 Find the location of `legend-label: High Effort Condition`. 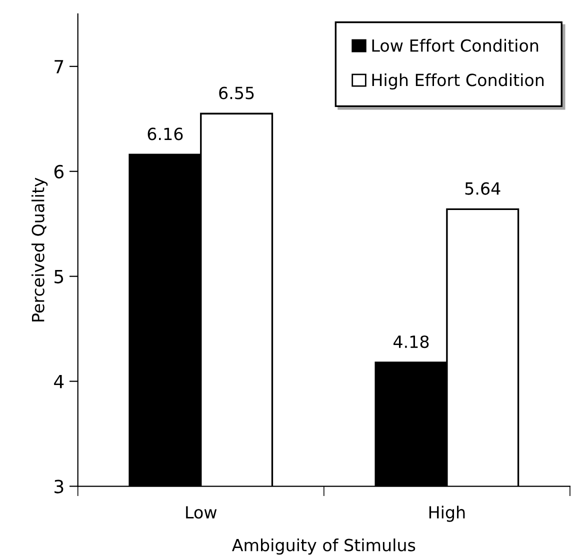

legend-label: High Effort Condition is located at coordinates (458, 81).